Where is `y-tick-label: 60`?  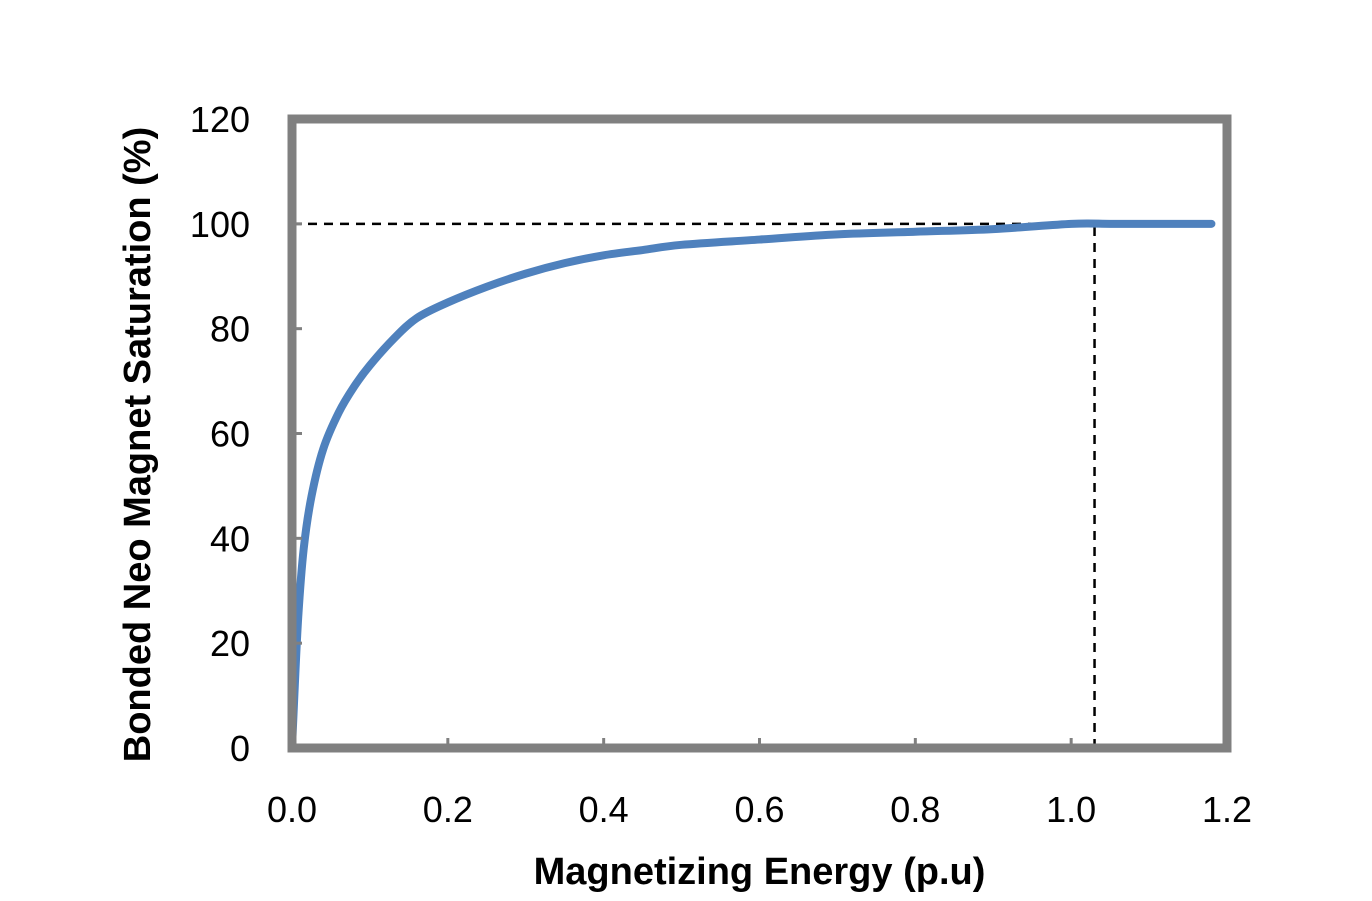
y-tick-label: 60 is located at coordinates (230, 434).